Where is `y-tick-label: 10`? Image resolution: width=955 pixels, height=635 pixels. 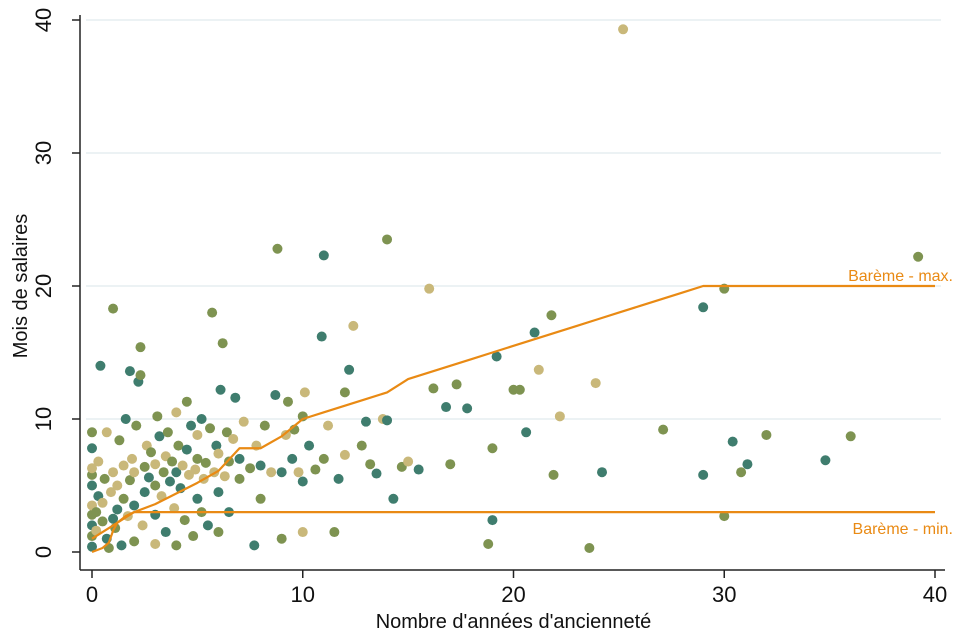 y-tick-label: 10 is located at coordinates (43, 419).